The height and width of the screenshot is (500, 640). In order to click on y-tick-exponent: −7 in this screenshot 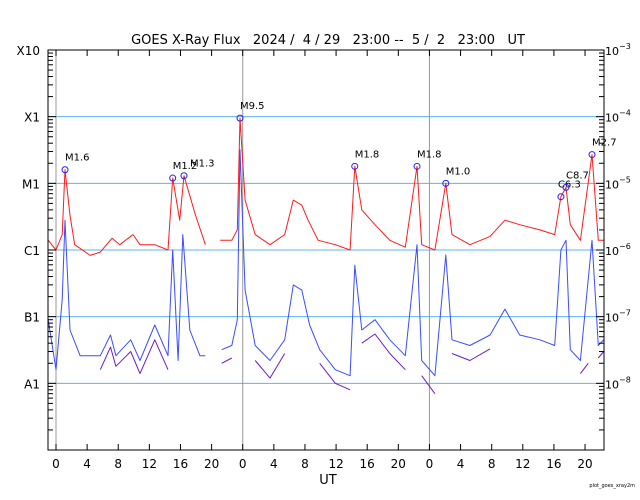, I will do `click(625, 313)`.